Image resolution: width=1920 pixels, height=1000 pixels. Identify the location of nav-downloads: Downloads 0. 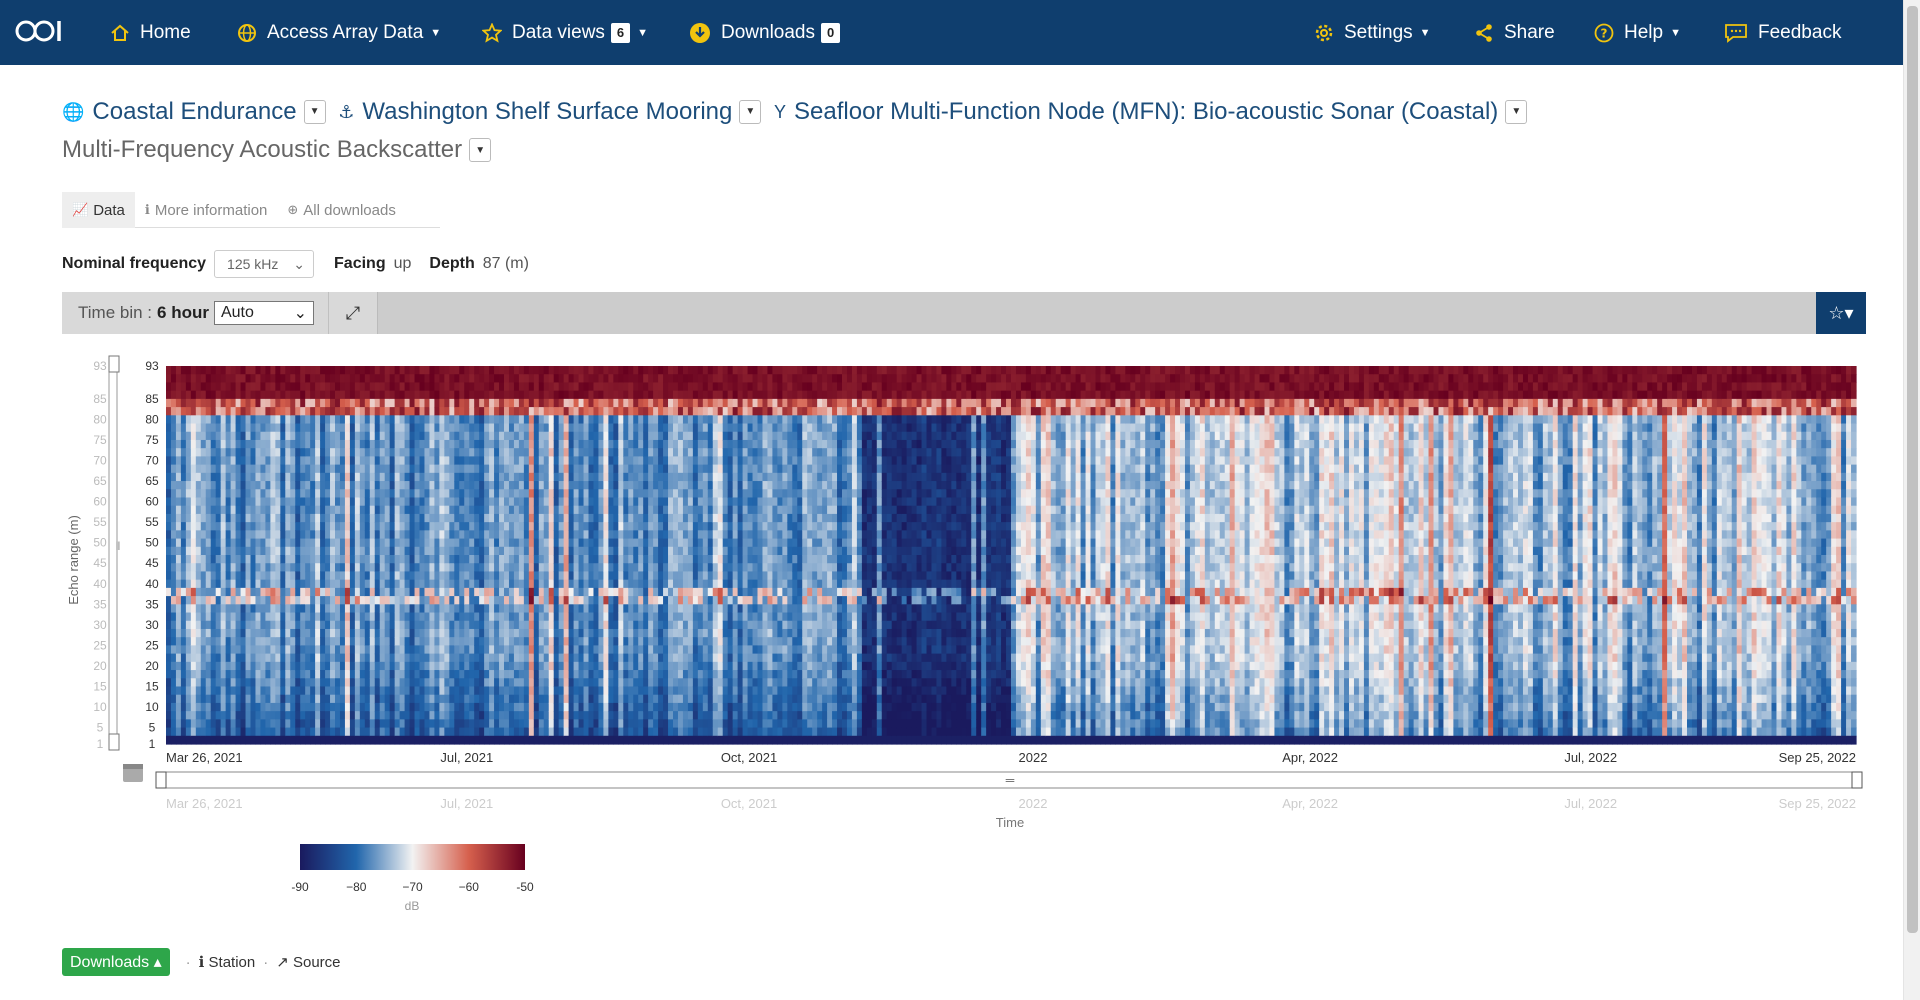
(765, 32).